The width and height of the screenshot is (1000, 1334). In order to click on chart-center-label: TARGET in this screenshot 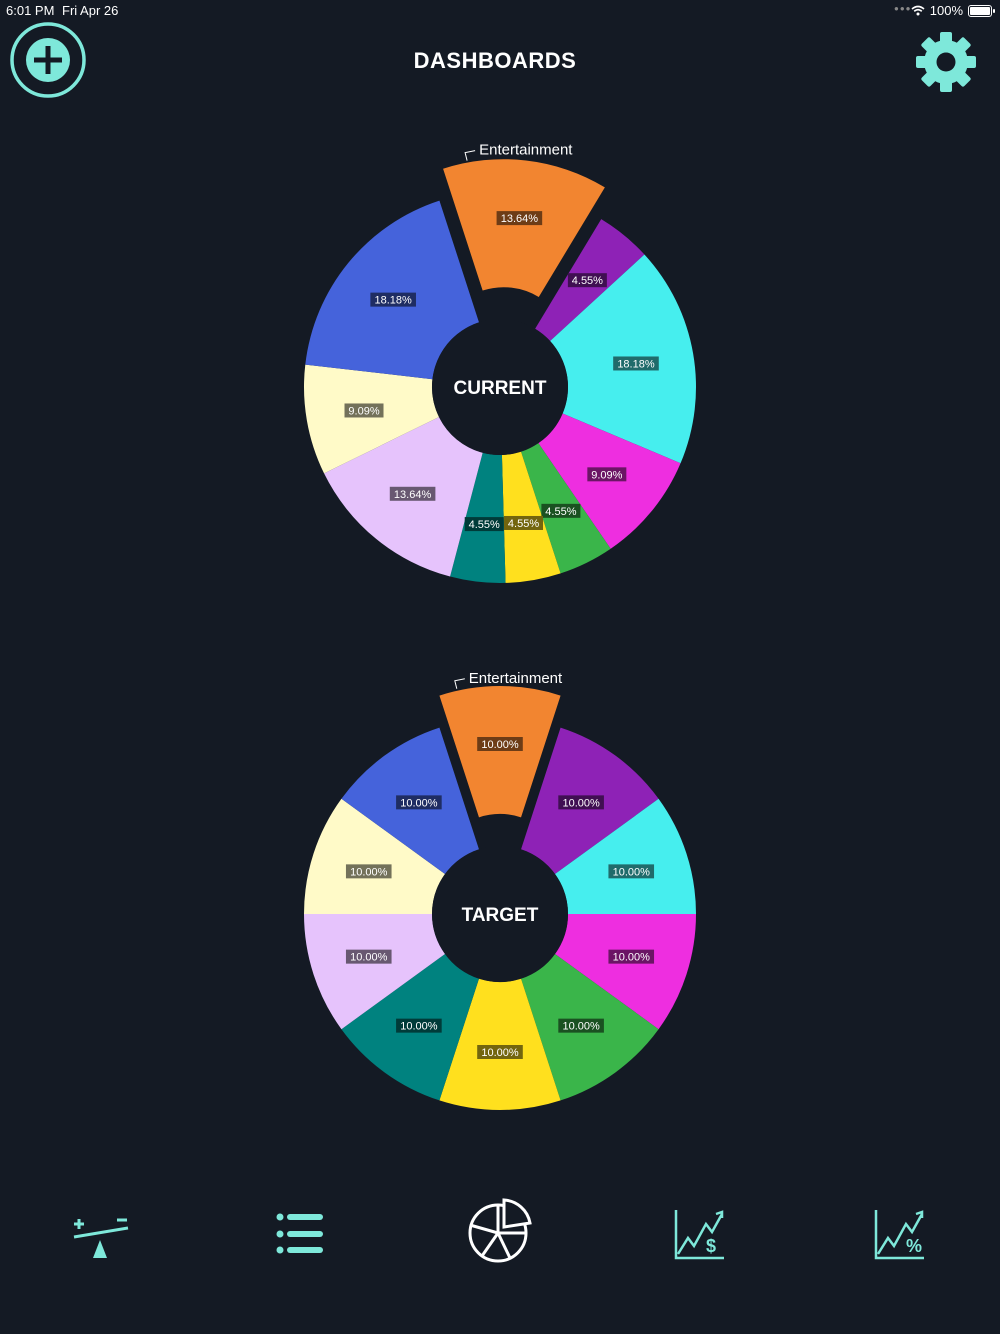, I will do `click(500, 915)`.